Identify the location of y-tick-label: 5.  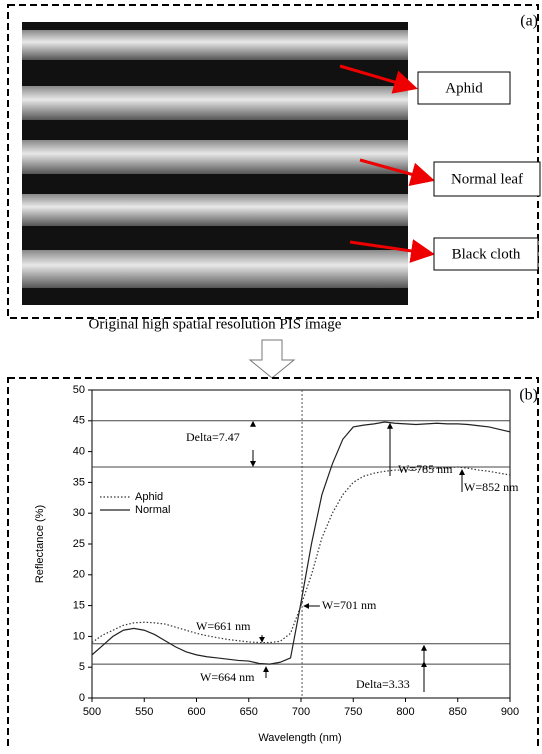
(82, 667).